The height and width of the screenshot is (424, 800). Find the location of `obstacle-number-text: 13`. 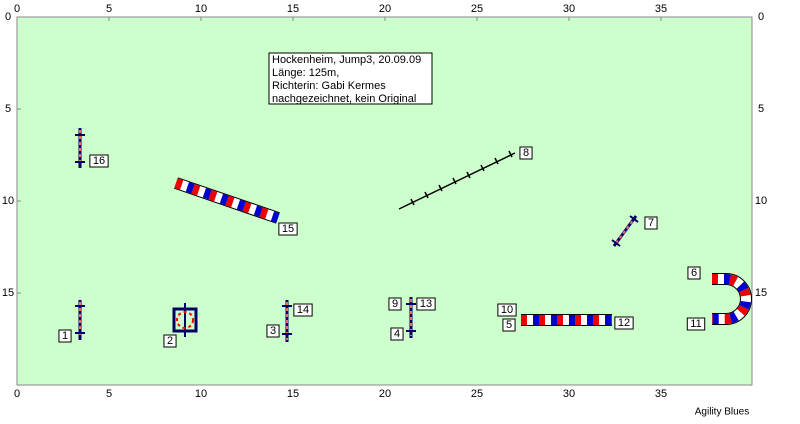

obstacle-number-text: 13 is located at coordinates (426, 304).